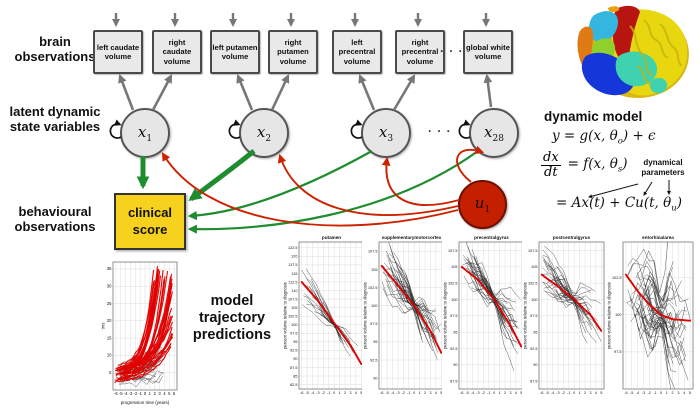  I want to click on input-node-u1: u1, so click(482, 204).